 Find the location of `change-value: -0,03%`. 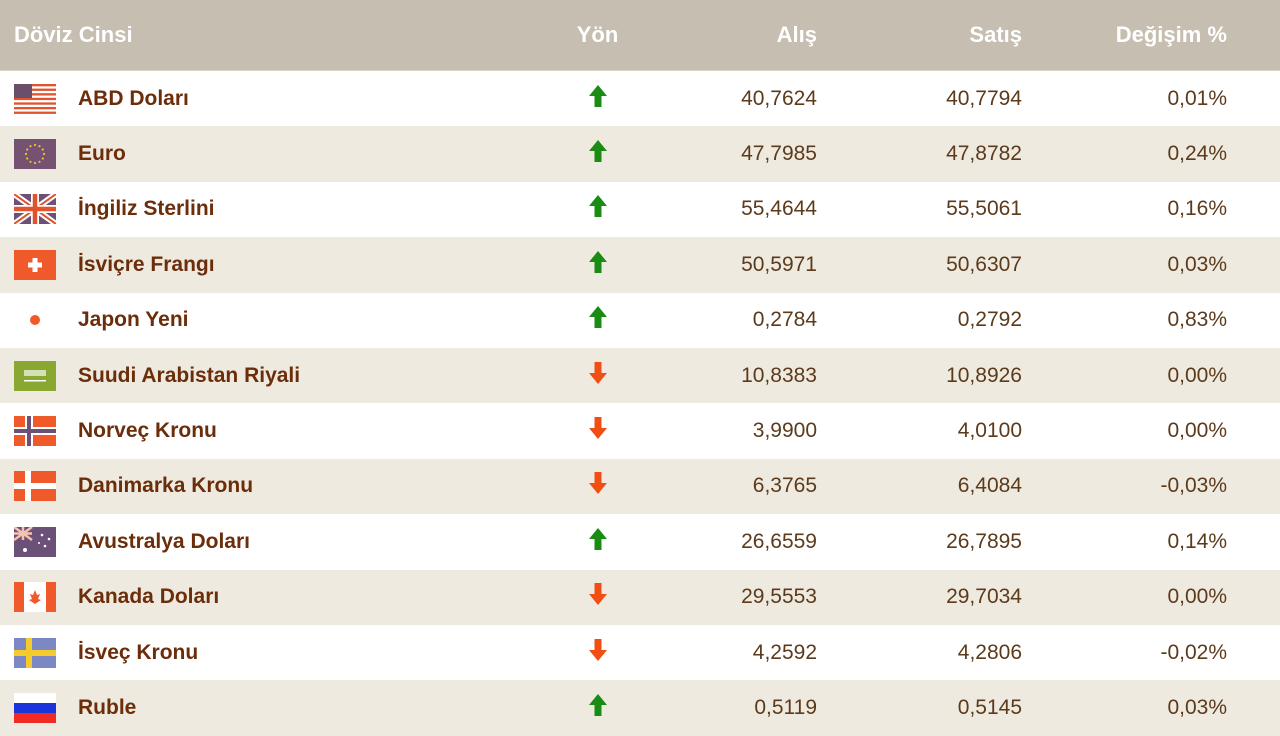

change-value: -0,03% is located at coordinates (1193, 486).